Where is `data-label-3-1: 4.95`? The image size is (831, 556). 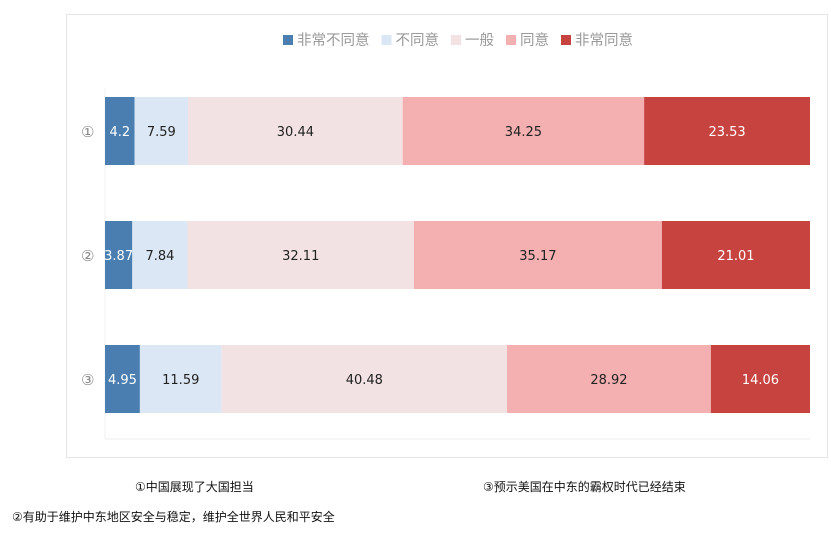
data-label-3-1: 4.95 is located at coordinates (122, 380).